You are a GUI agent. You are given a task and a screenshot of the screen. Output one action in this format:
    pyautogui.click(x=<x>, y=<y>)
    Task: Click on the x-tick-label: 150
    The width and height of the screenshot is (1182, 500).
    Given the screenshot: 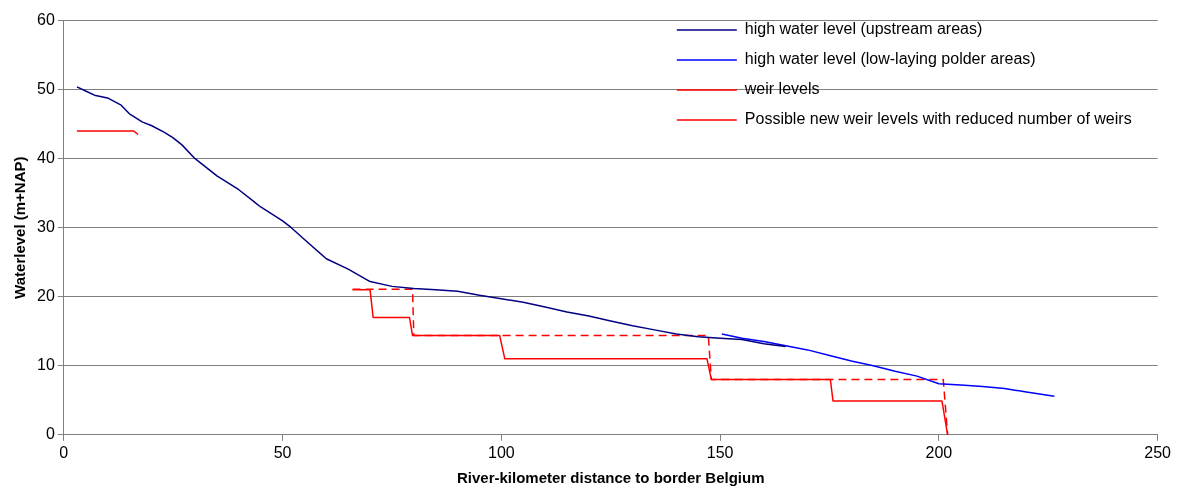 What is the action you would take?
    pyautogui.click(x=720, y=452)
    